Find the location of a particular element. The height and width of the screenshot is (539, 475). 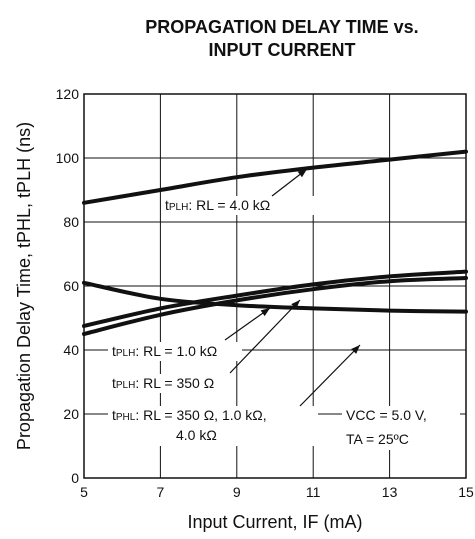

x-tick-label: 9 is located at coordinates (237, 492).